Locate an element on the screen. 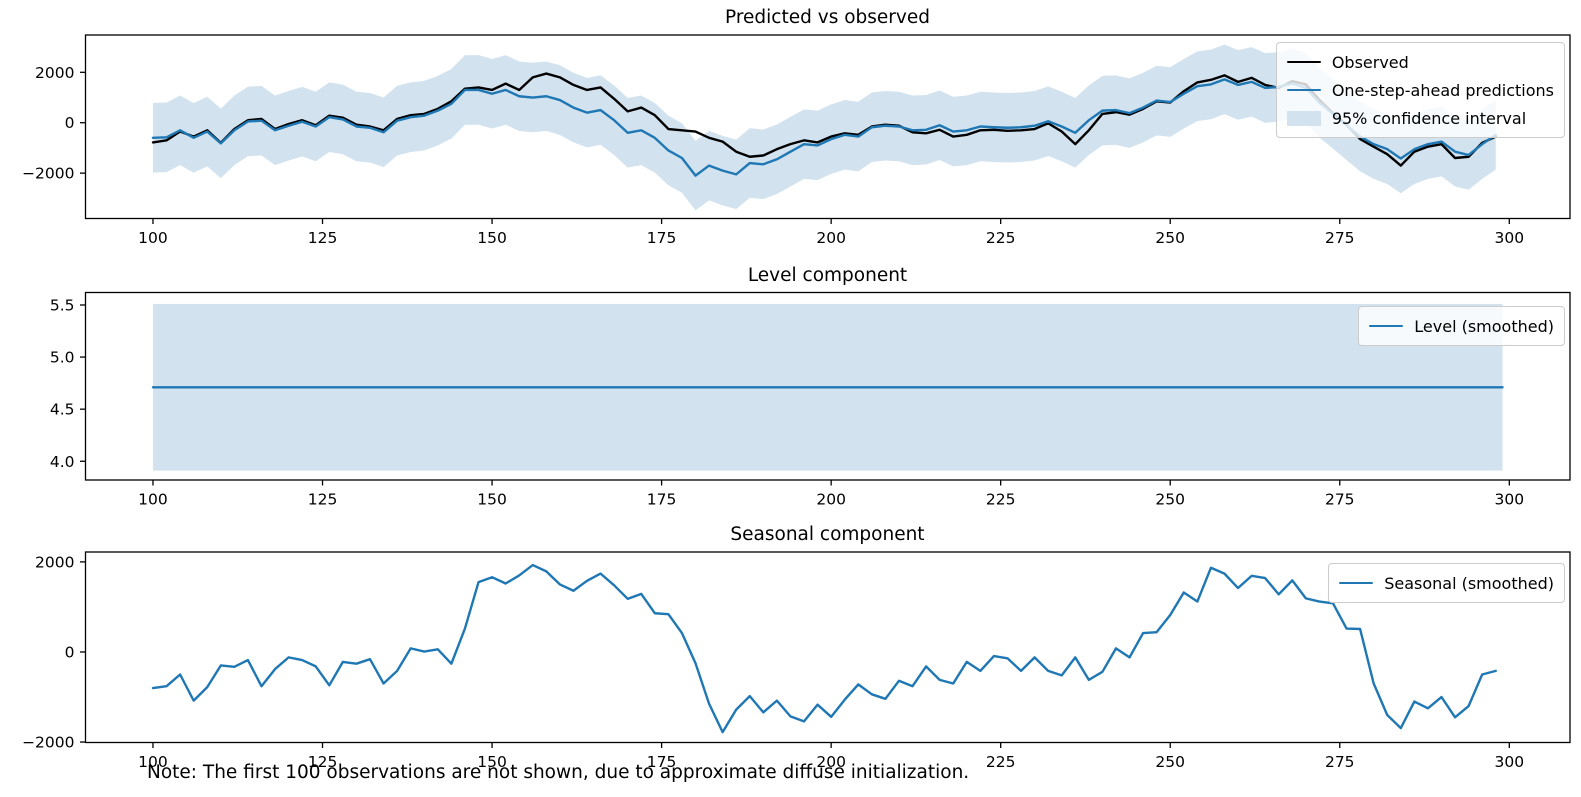  legend-level-component: Level (smoothed) is located at coordinates (1461, 326).